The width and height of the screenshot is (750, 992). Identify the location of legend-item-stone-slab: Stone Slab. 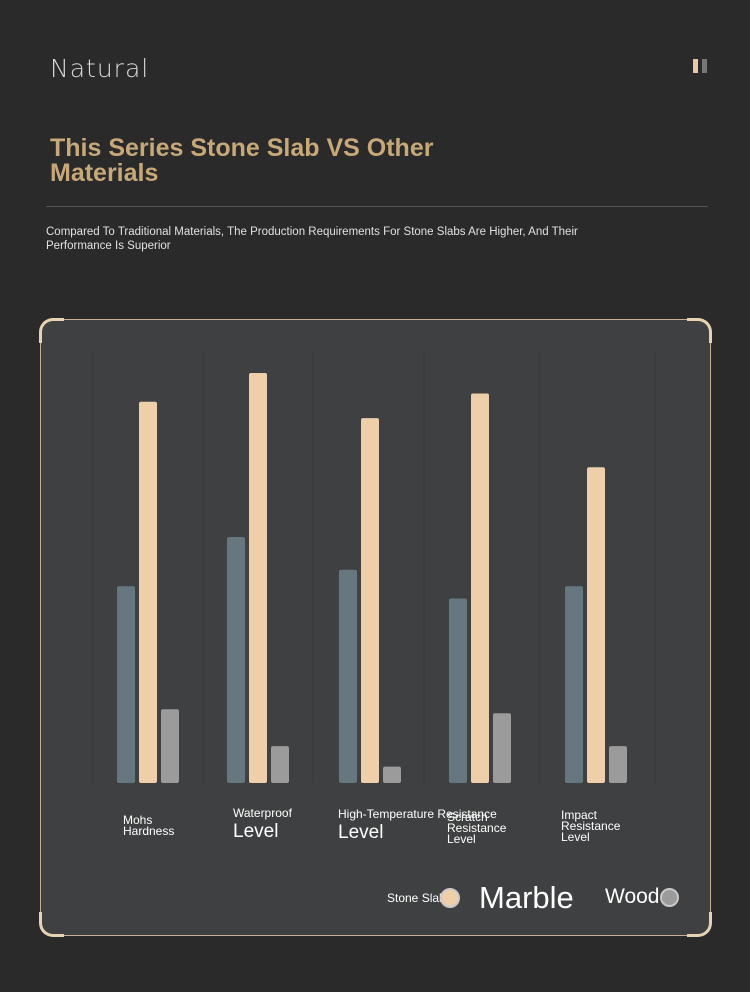
(423, 898).